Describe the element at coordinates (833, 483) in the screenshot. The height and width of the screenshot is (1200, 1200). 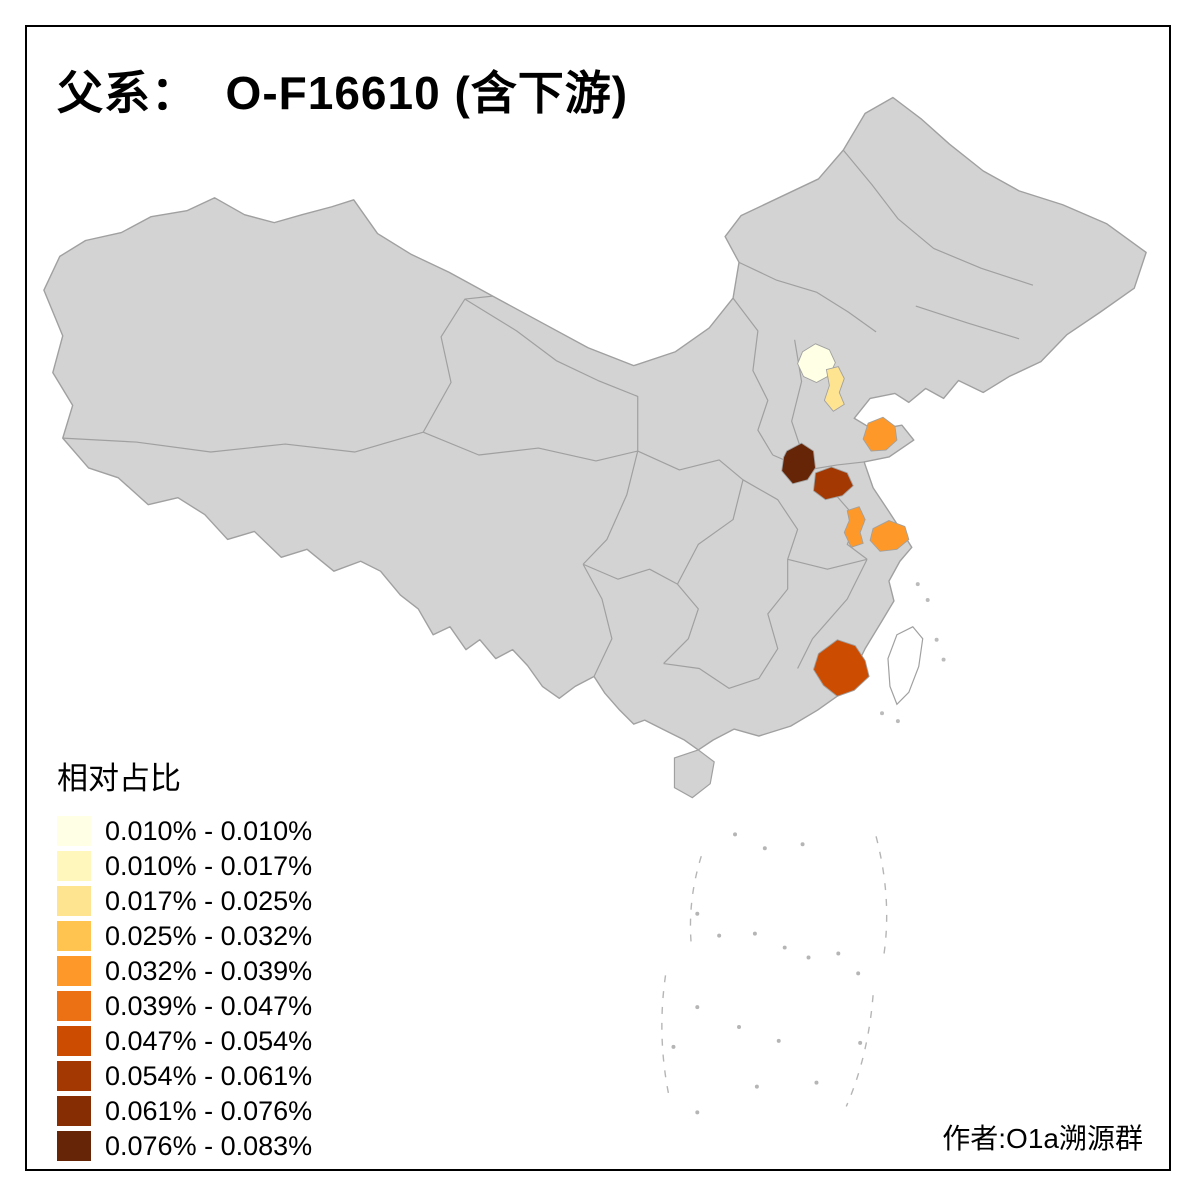
I see `region-shandong-southwest` at that location.